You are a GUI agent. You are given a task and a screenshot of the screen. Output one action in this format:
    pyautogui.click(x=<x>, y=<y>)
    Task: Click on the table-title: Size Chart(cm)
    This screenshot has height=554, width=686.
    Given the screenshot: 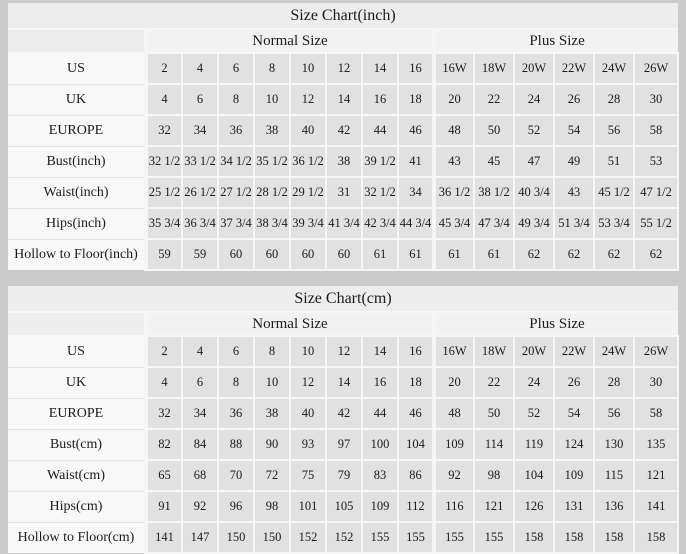 What is the action you would take?
    pyautogui.click(x=343, y=299)
    